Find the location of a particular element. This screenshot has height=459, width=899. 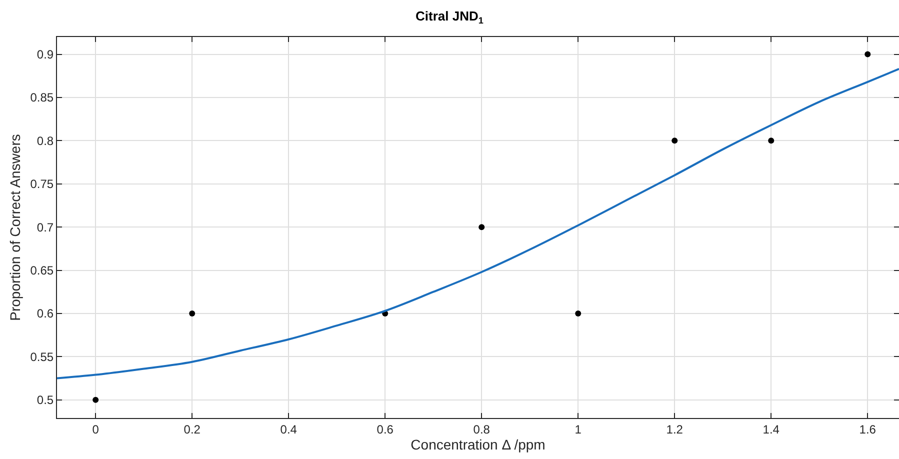

y-tick-label: 0.65 is located at coordinates (42, 270).